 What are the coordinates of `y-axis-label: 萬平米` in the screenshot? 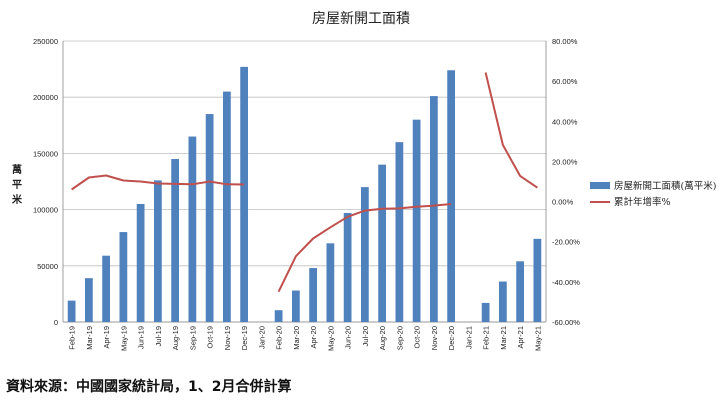 It's located at (17, 184).